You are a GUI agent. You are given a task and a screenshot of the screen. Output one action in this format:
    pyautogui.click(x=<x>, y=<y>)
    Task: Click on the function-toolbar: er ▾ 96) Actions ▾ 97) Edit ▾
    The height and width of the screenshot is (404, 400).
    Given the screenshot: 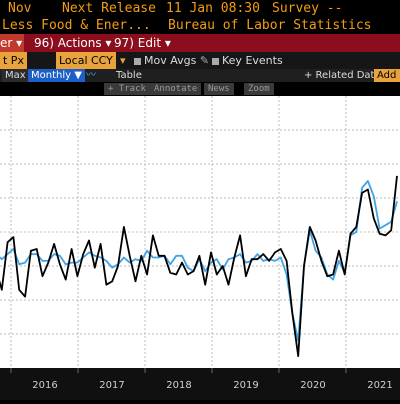 What is the action you would take?
    pyautogui.click(x=200, y=43)
    